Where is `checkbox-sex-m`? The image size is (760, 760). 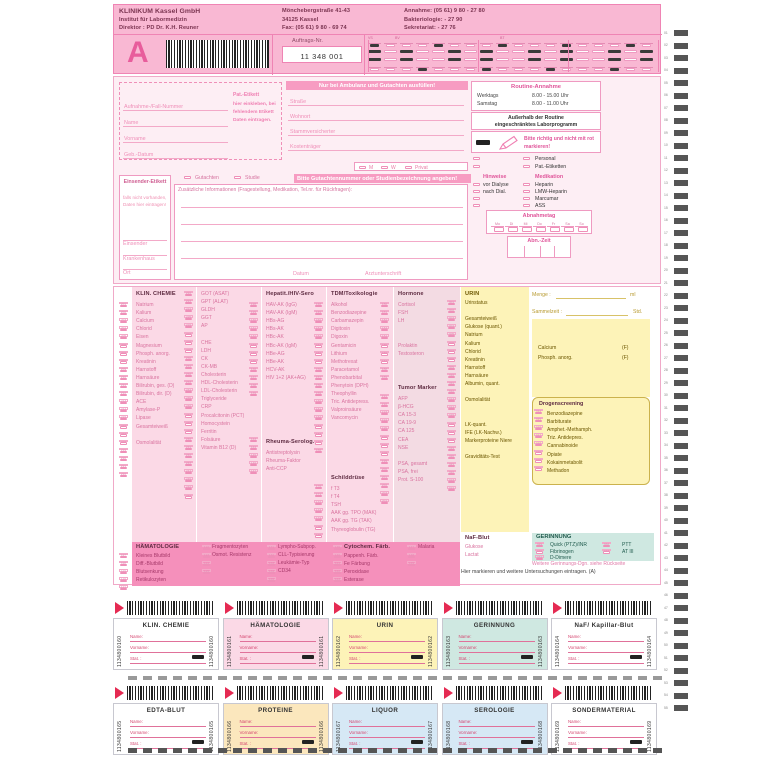
checkbox-sex-m is located at coordinates (362, 167).